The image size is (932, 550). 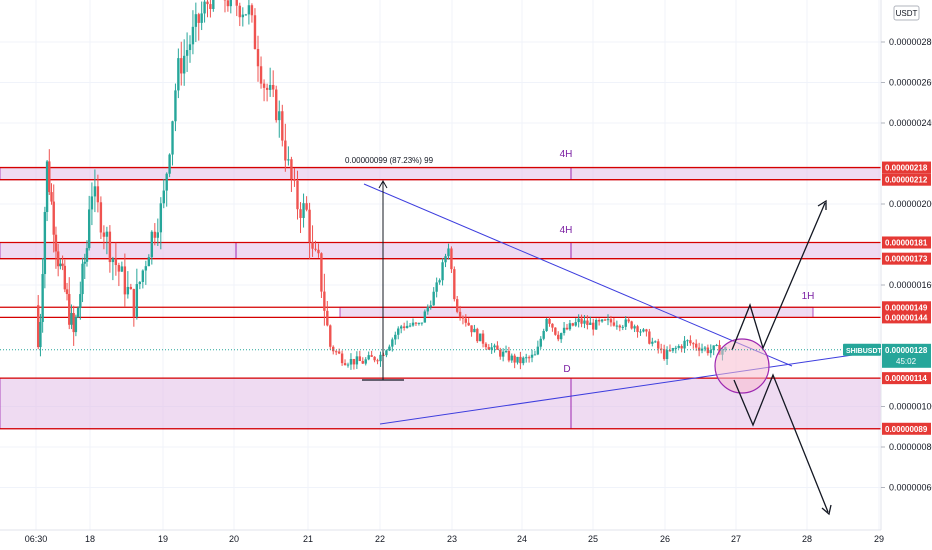 I want to click on x-tick-label: 23, so click(x=452, y=539).